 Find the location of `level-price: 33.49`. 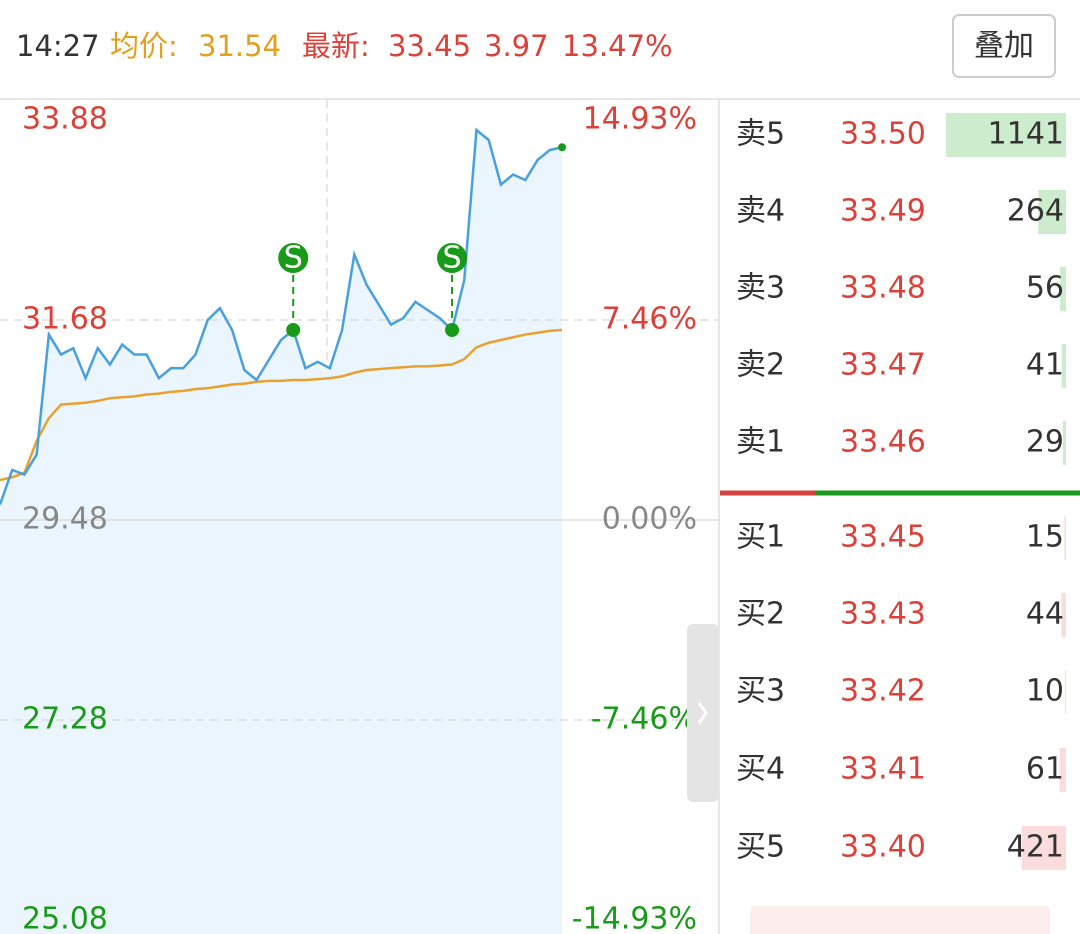

level-price: 33.49 is located at coordinates (883, 211).